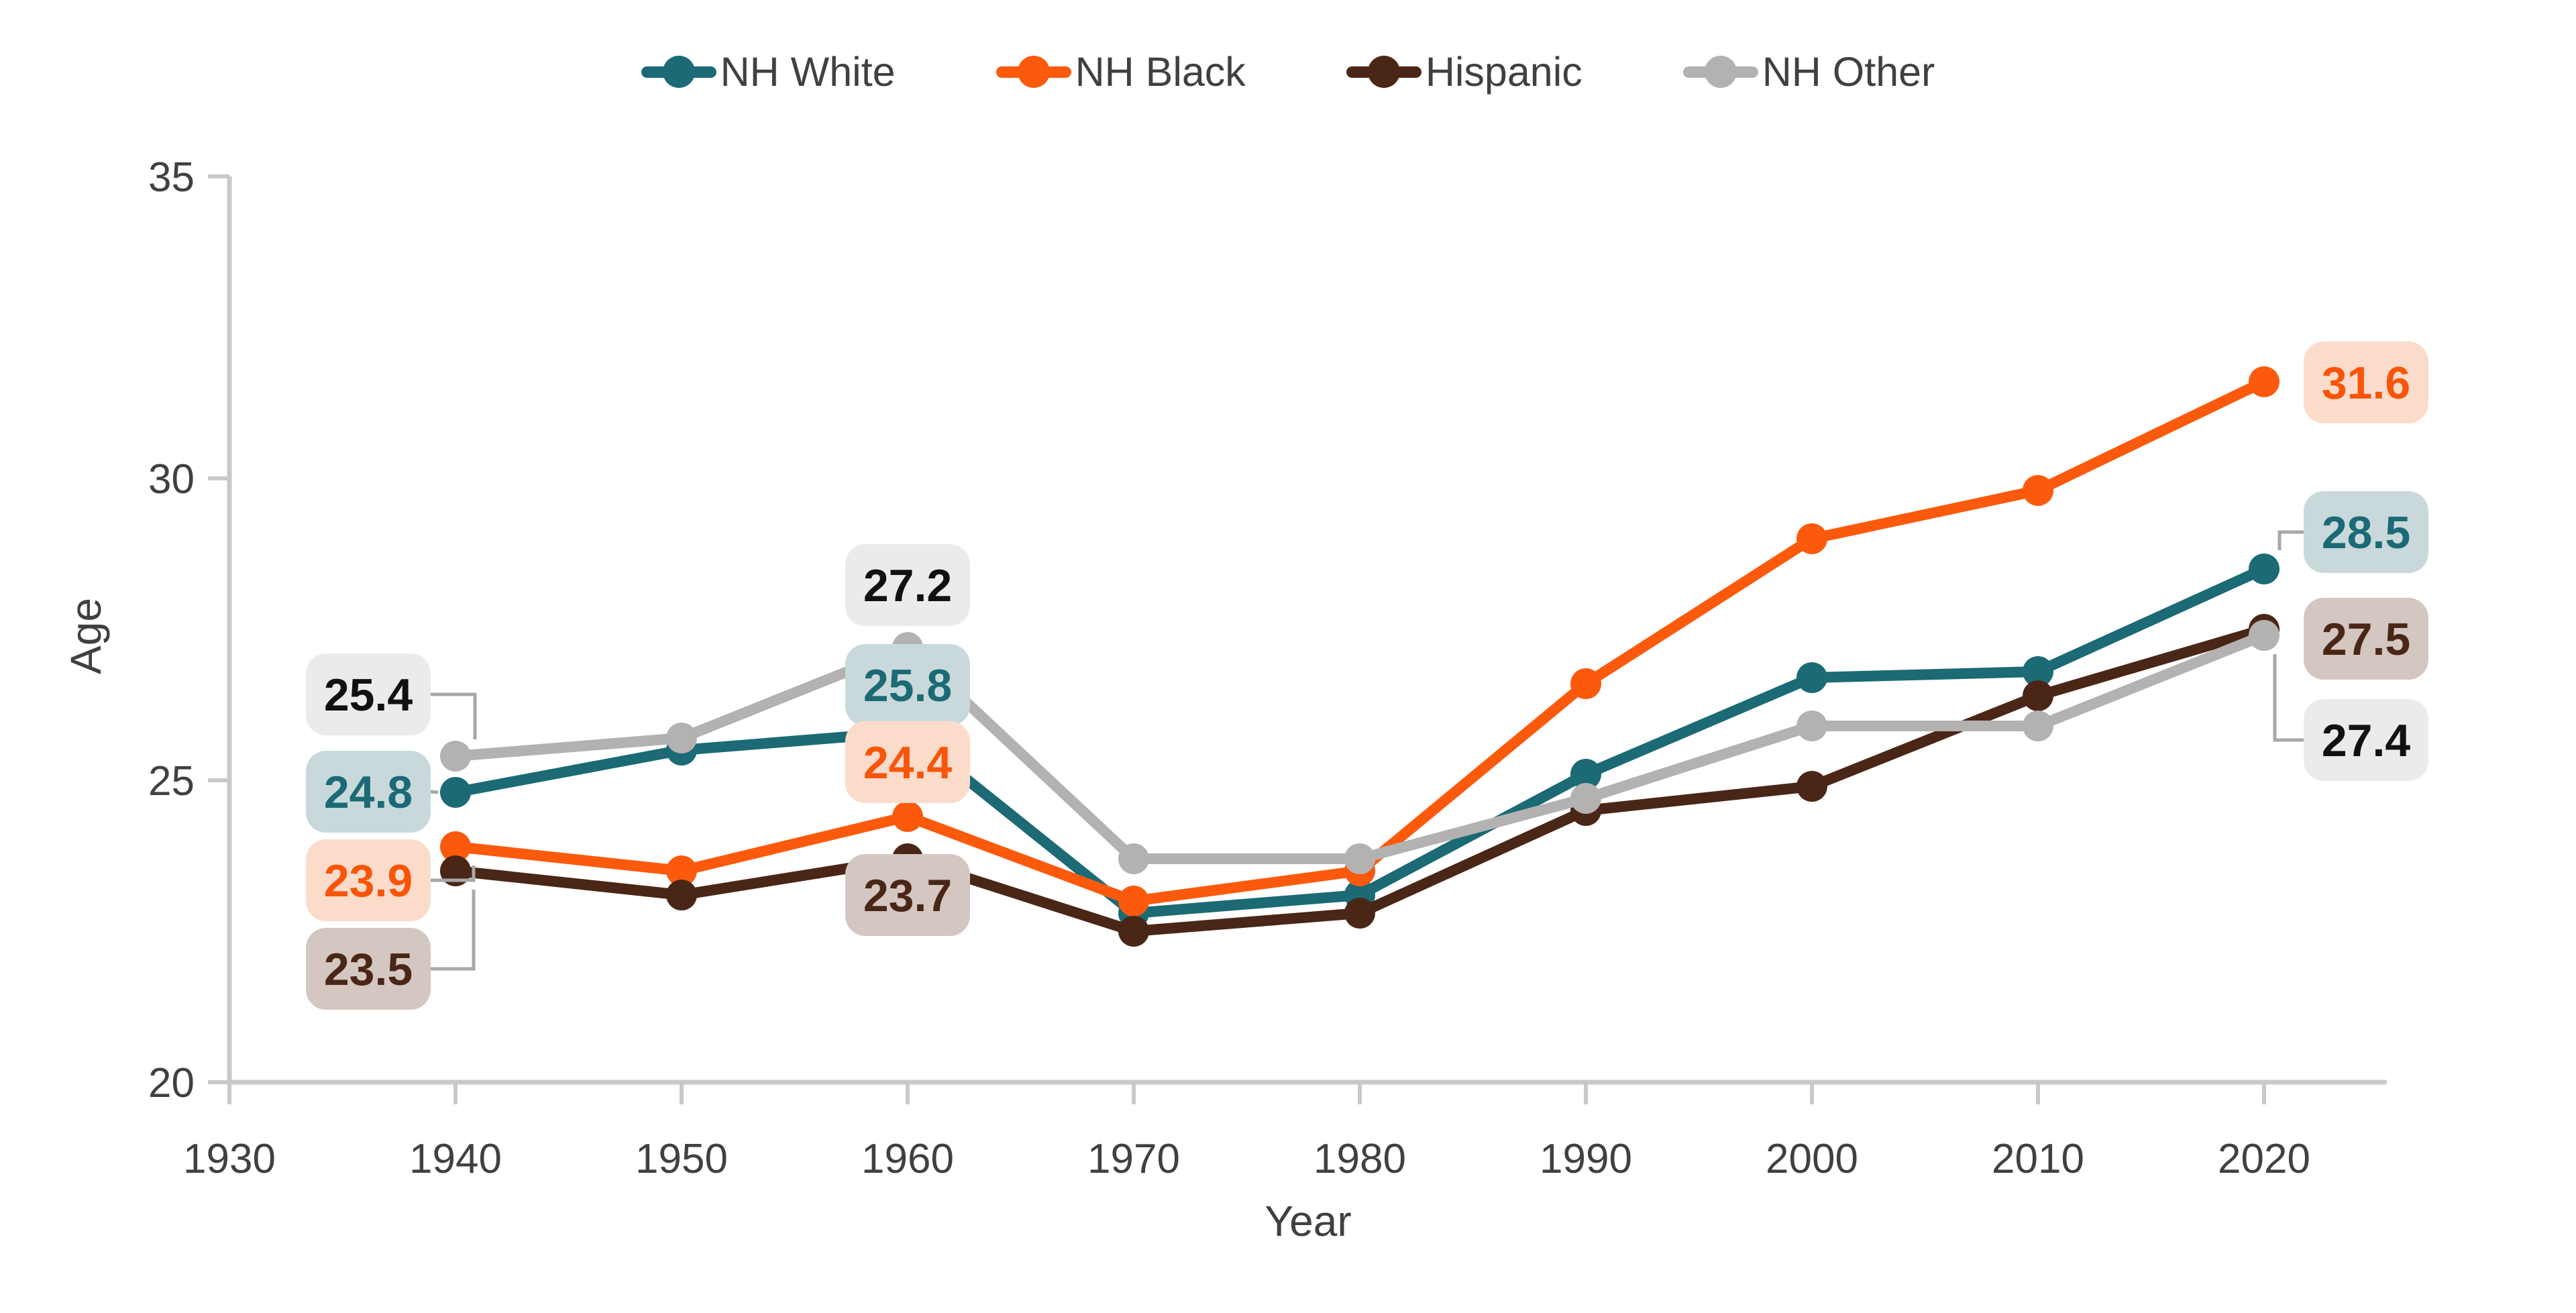 Image resolution: width=2576 pixels, height=1313 pixels. I want to click on point-nh-other-1980, so click(1359, 858).